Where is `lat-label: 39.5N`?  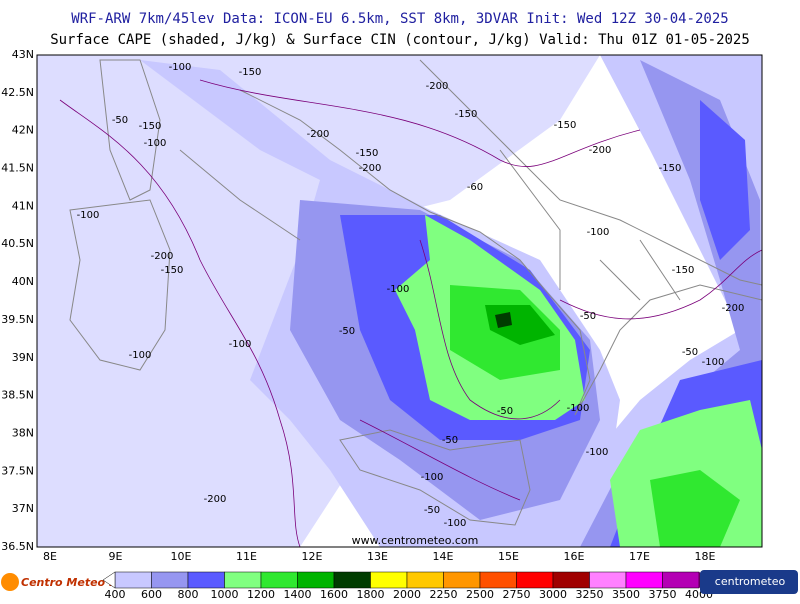 lat-label: 39.5N is located at coordinates (17, 319).